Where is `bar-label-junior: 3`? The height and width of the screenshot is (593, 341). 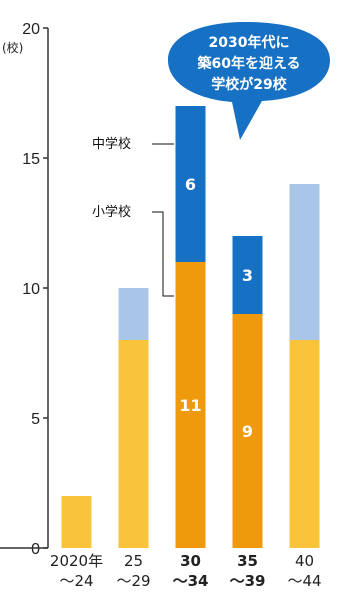 bar-label-junior: 3 is located at coordinates (247, 275).